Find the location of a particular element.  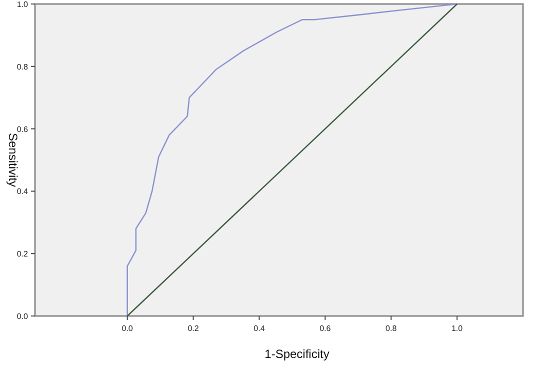

y-tick-label: 1.0 is located at coordinates (22, 4).